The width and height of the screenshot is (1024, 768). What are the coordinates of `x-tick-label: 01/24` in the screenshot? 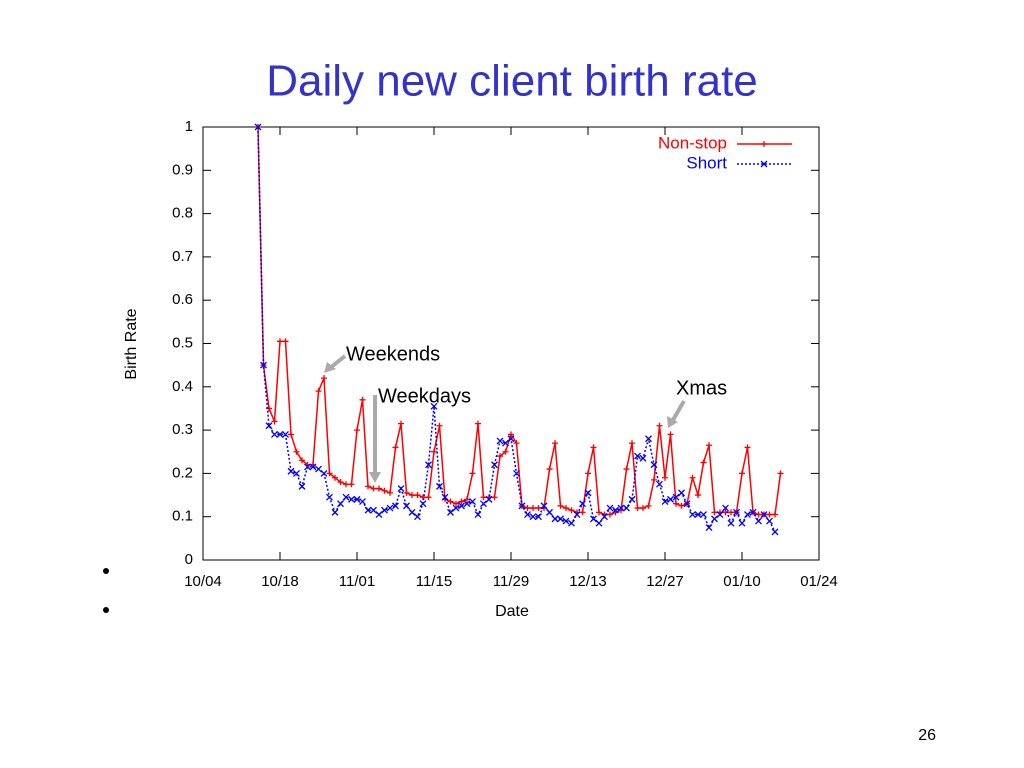 It's located at (819, 581).